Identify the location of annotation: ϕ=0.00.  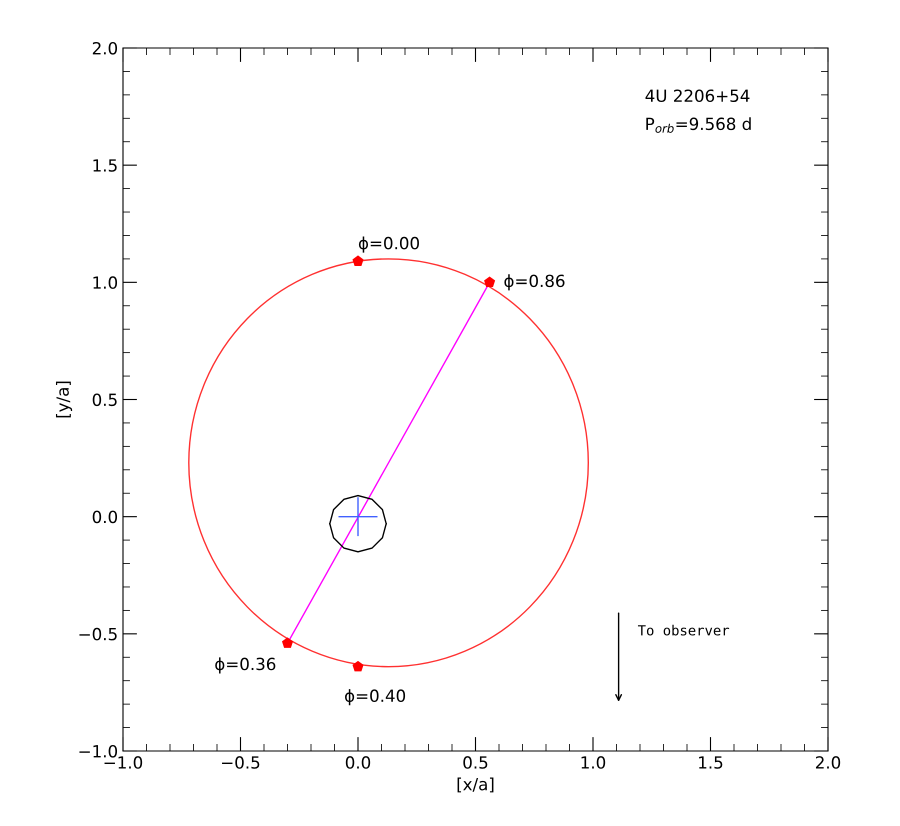
(388, 244).